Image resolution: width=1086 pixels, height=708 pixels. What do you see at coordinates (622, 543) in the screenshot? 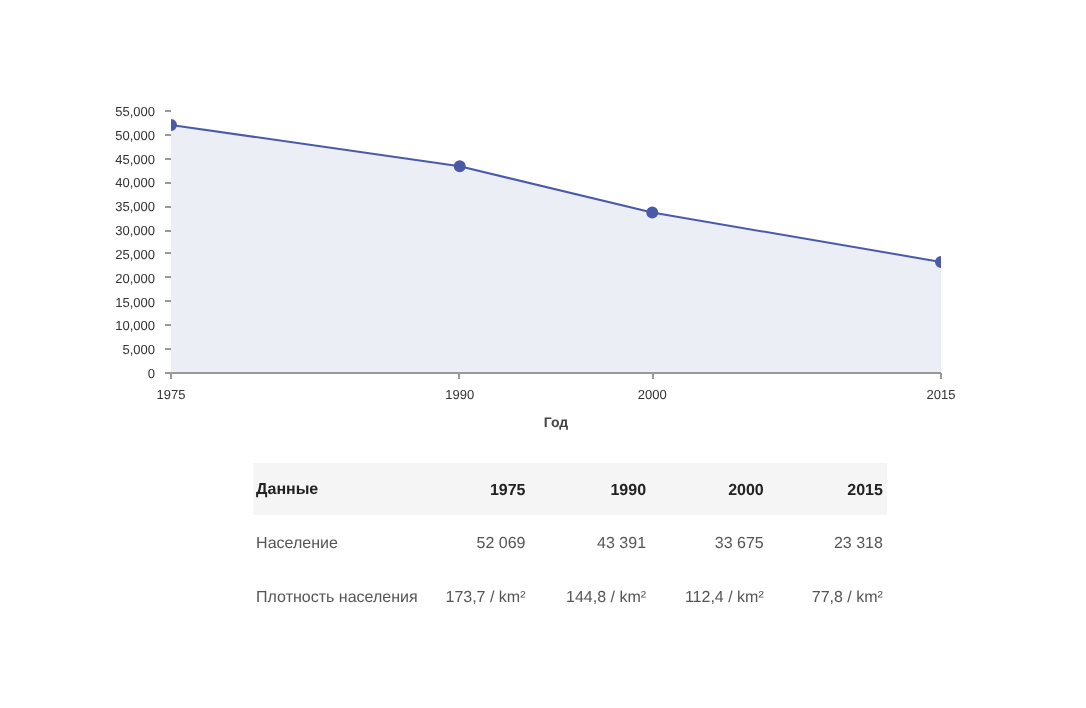
I see `text: 43 391` at bounding box center [622, 543].